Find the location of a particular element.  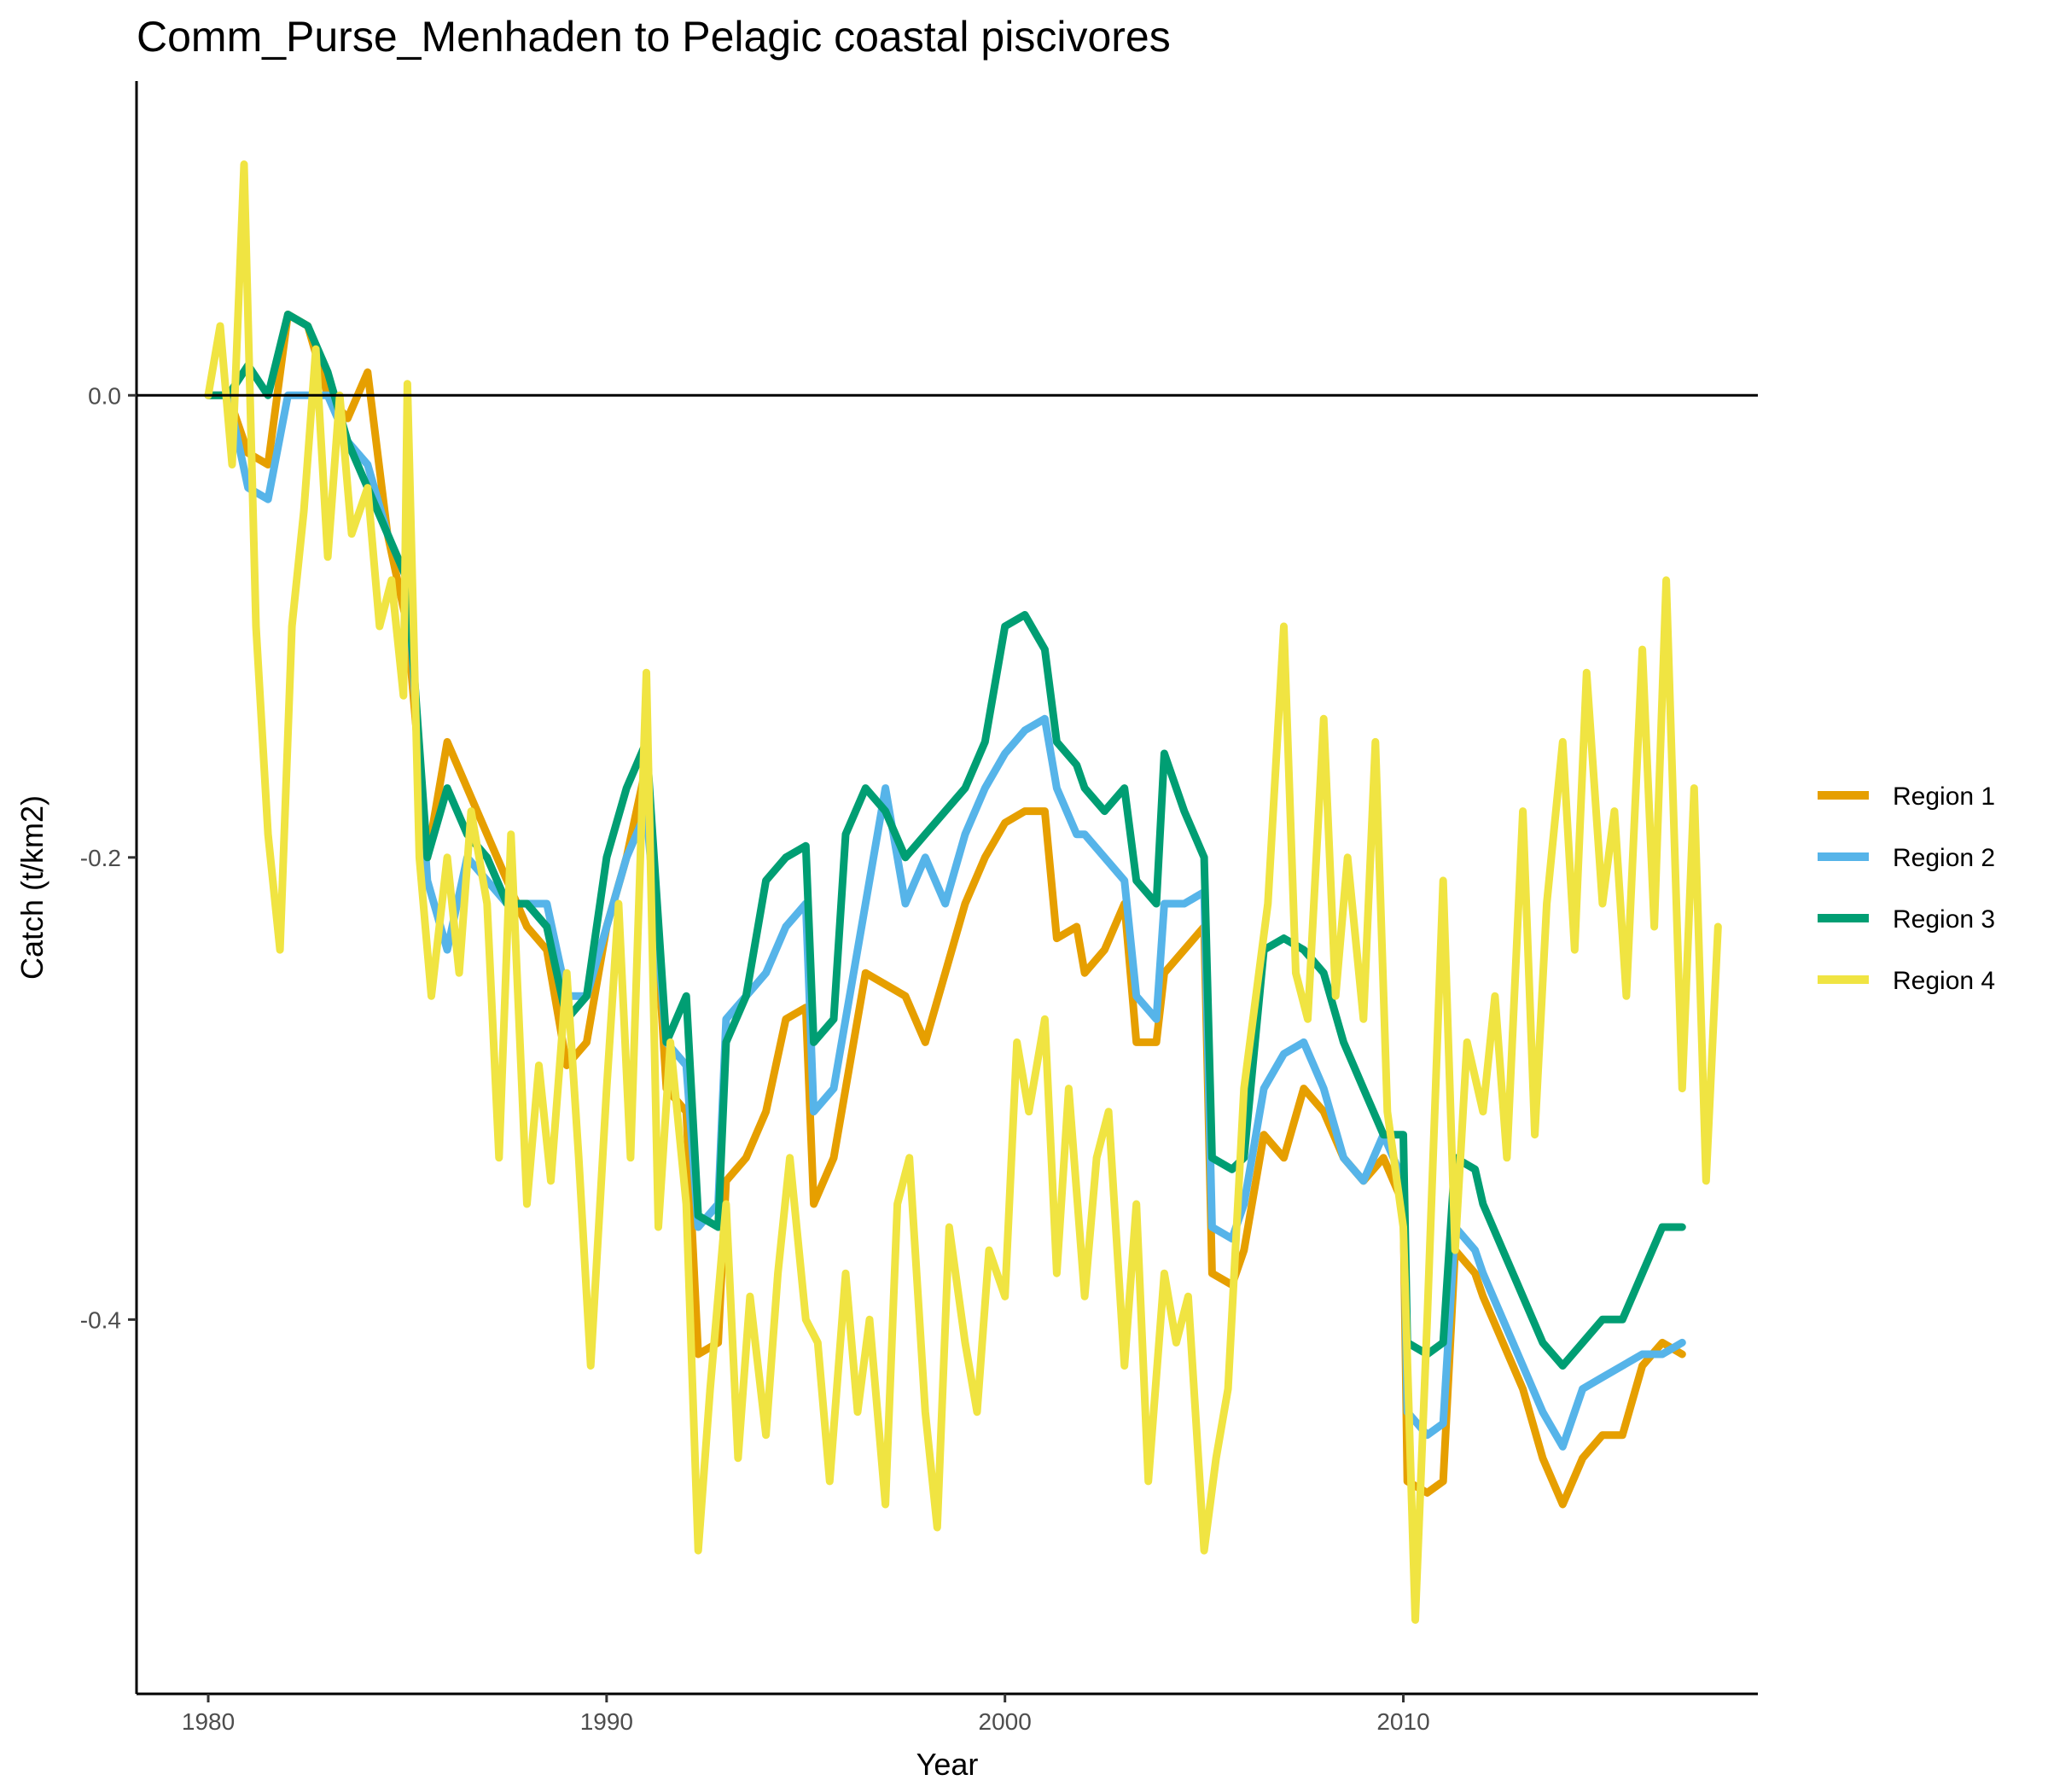

x-tick-label: 2010 is located at coordinates (1402, 1721).